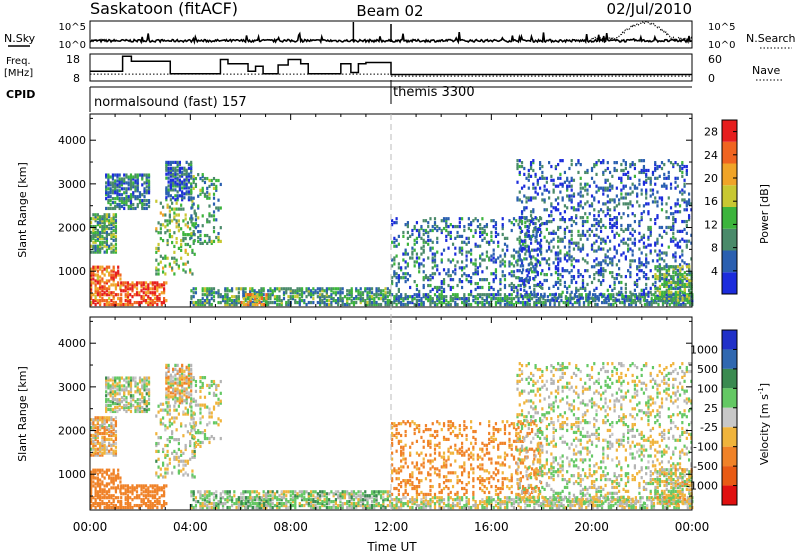  Describe the element at coordinates (18, 61) in the screenshot. I see `freq-label: Freq.` at that location.